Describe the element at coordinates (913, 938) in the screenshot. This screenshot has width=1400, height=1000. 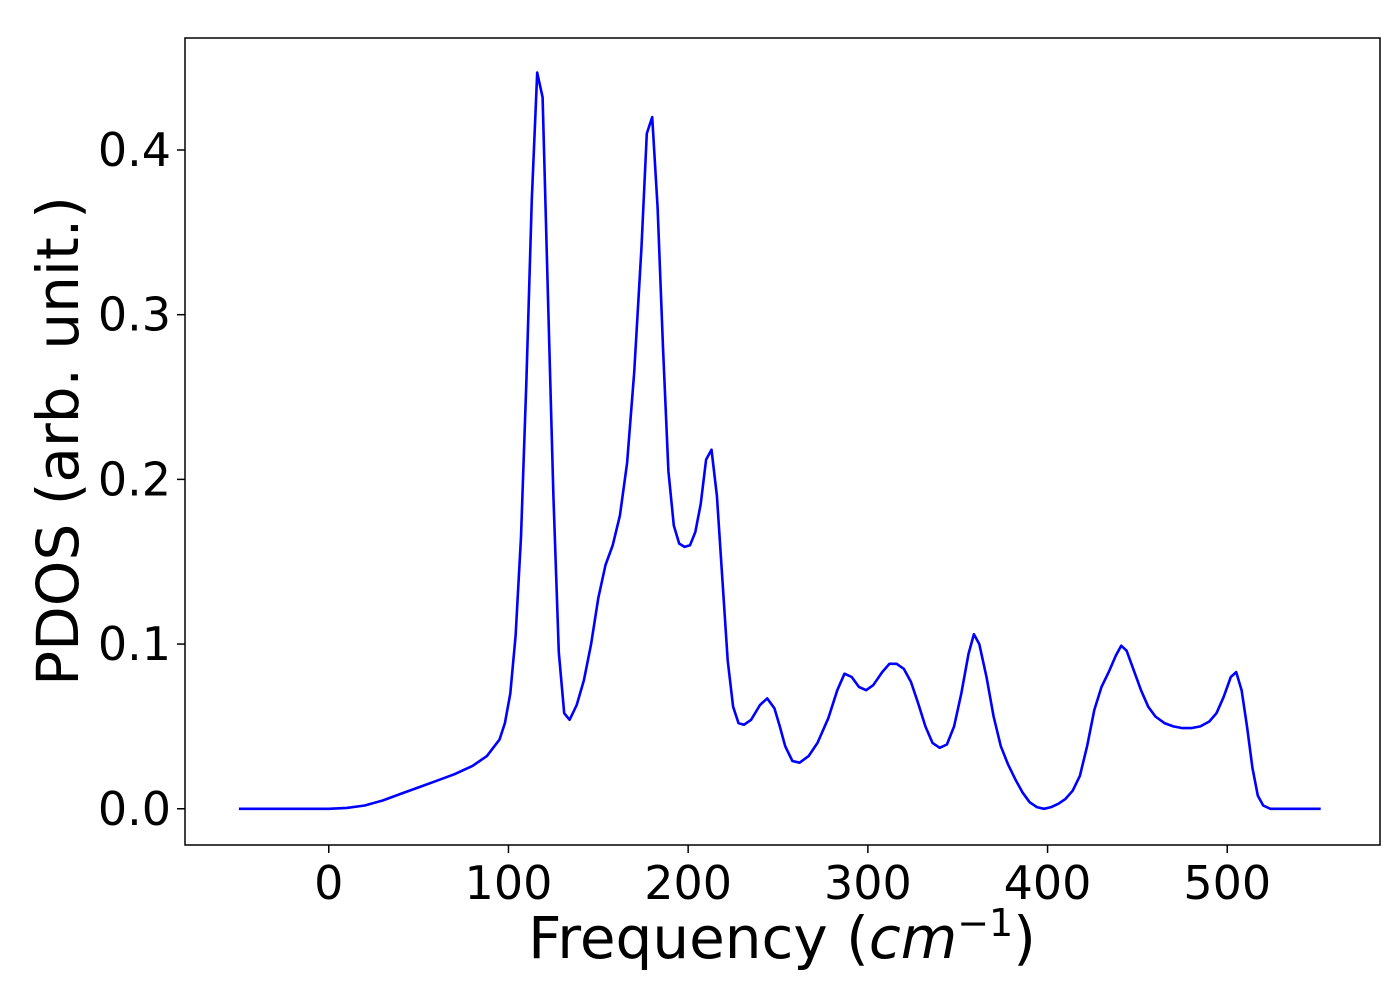
I see `x-axis-label-unit: cm` at that location.